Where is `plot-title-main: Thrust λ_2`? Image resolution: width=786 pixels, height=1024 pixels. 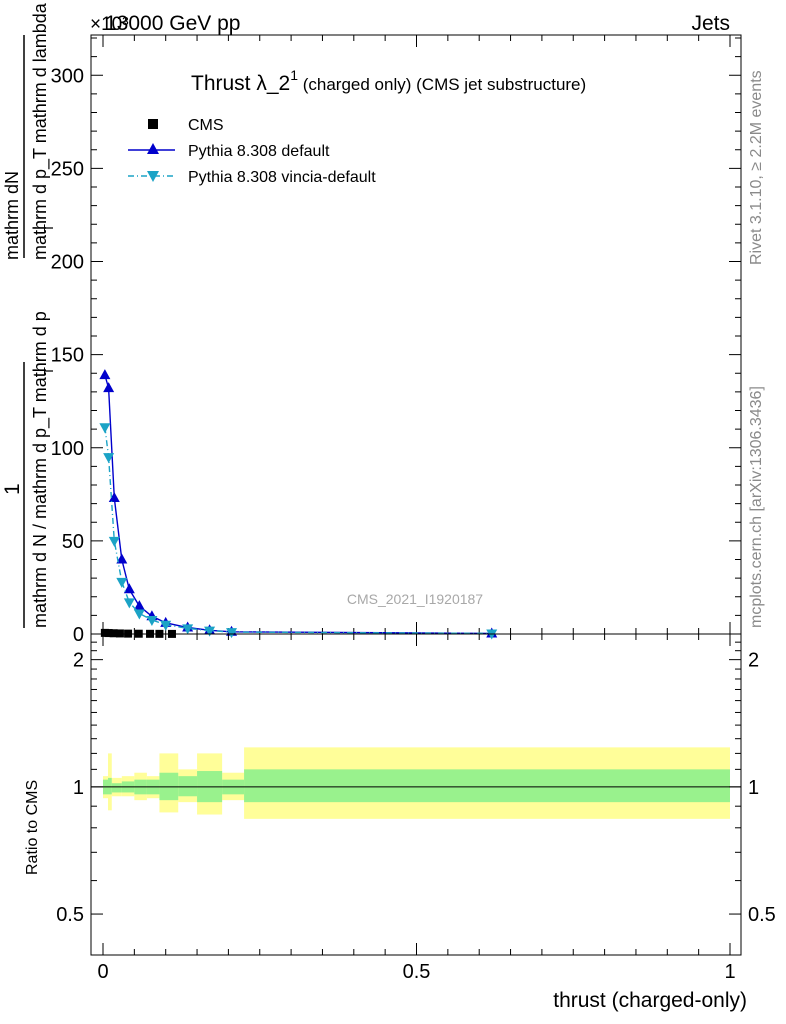 plot-title-main: Thrust λ_2 is located at coordinates (240, 83).